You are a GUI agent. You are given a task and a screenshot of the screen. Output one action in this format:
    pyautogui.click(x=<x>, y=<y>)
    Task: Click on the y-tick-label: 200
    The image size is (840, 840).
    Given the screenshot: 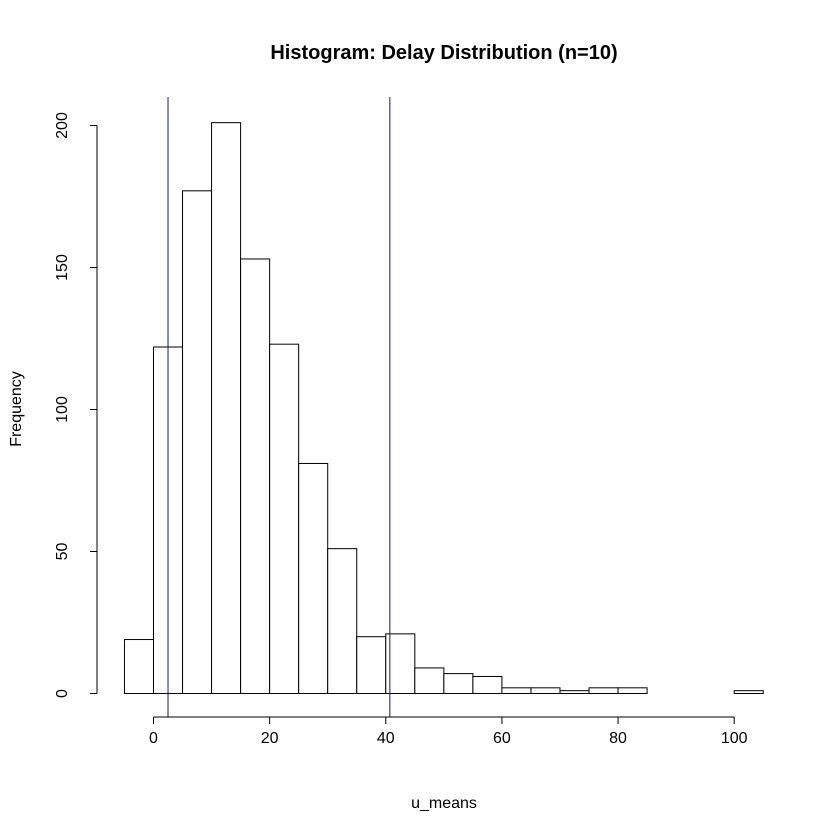 What is the action you would take?
    pyautogui.click(x=62, y=125)
    